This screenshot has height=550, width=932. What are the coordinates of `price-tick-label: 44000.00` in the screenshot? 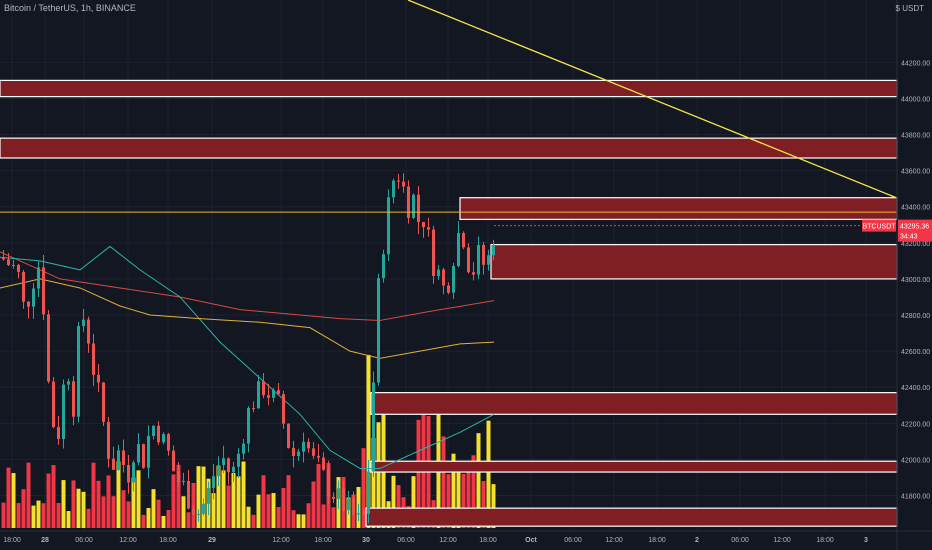 It's located at (915, 99).